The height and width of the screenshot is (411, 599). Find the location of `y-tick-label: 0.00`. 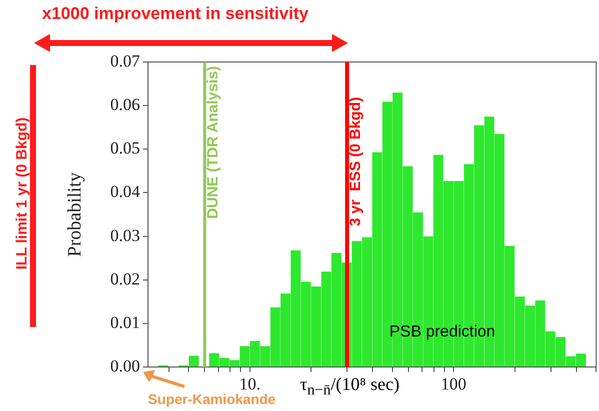

y-tick-label: 0.00 is located at coordinates (125, 366).